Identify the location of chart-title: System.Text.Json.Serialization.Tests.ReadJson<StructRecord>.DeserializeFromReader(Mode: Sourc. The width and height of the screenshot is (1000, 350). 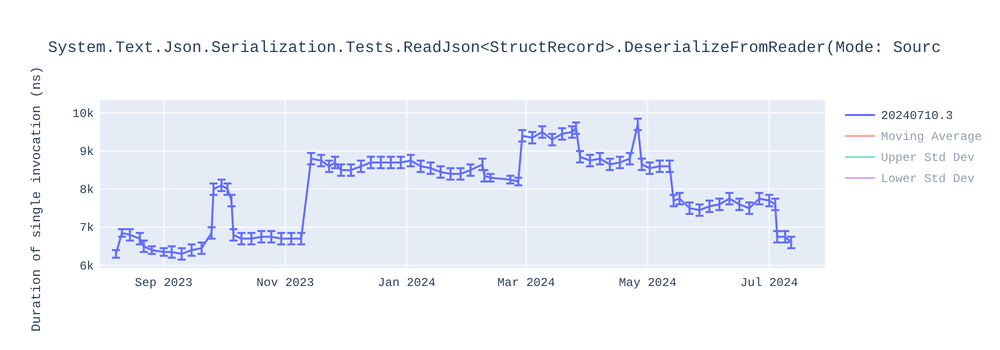
(494, 48).